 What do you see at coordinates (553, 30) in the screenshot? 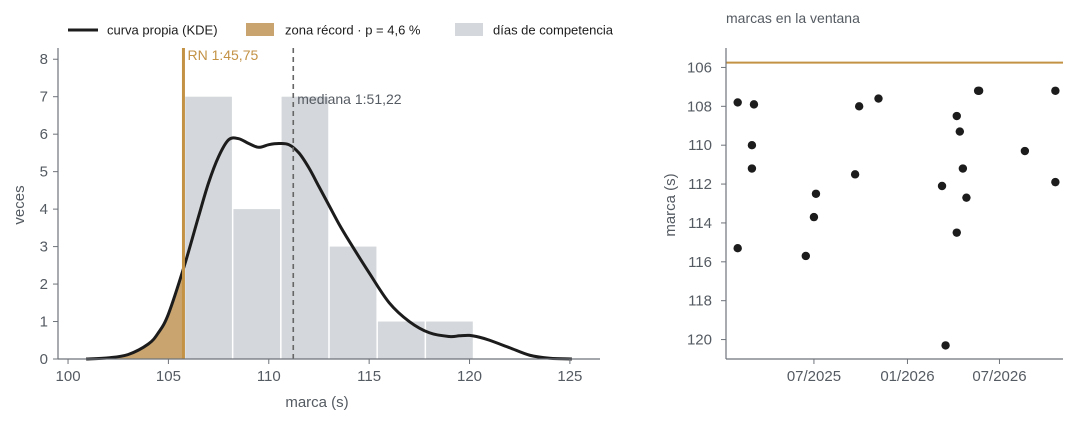
I see `legend-bars-label: días de competencia` at bounding box center [553, 30].